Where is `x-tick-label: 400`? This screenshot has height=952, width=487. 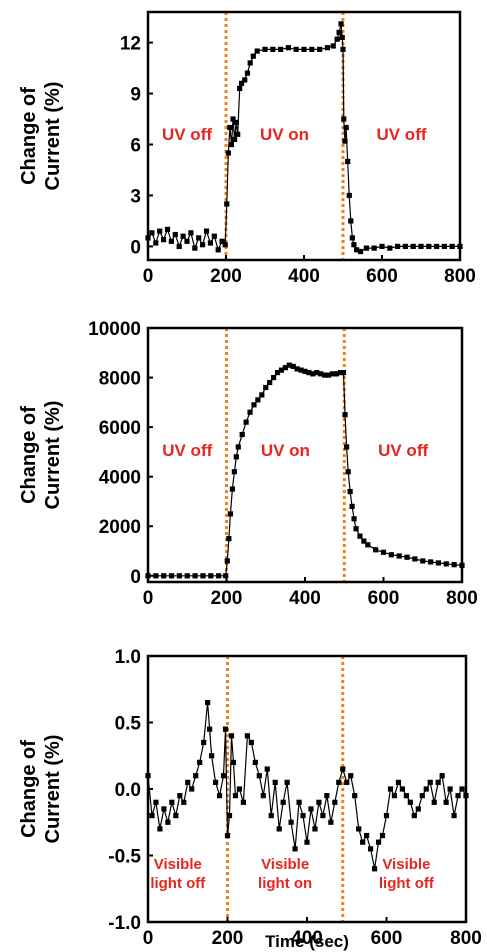
x-tick-label: 400 is located at coordinates (304, 276).